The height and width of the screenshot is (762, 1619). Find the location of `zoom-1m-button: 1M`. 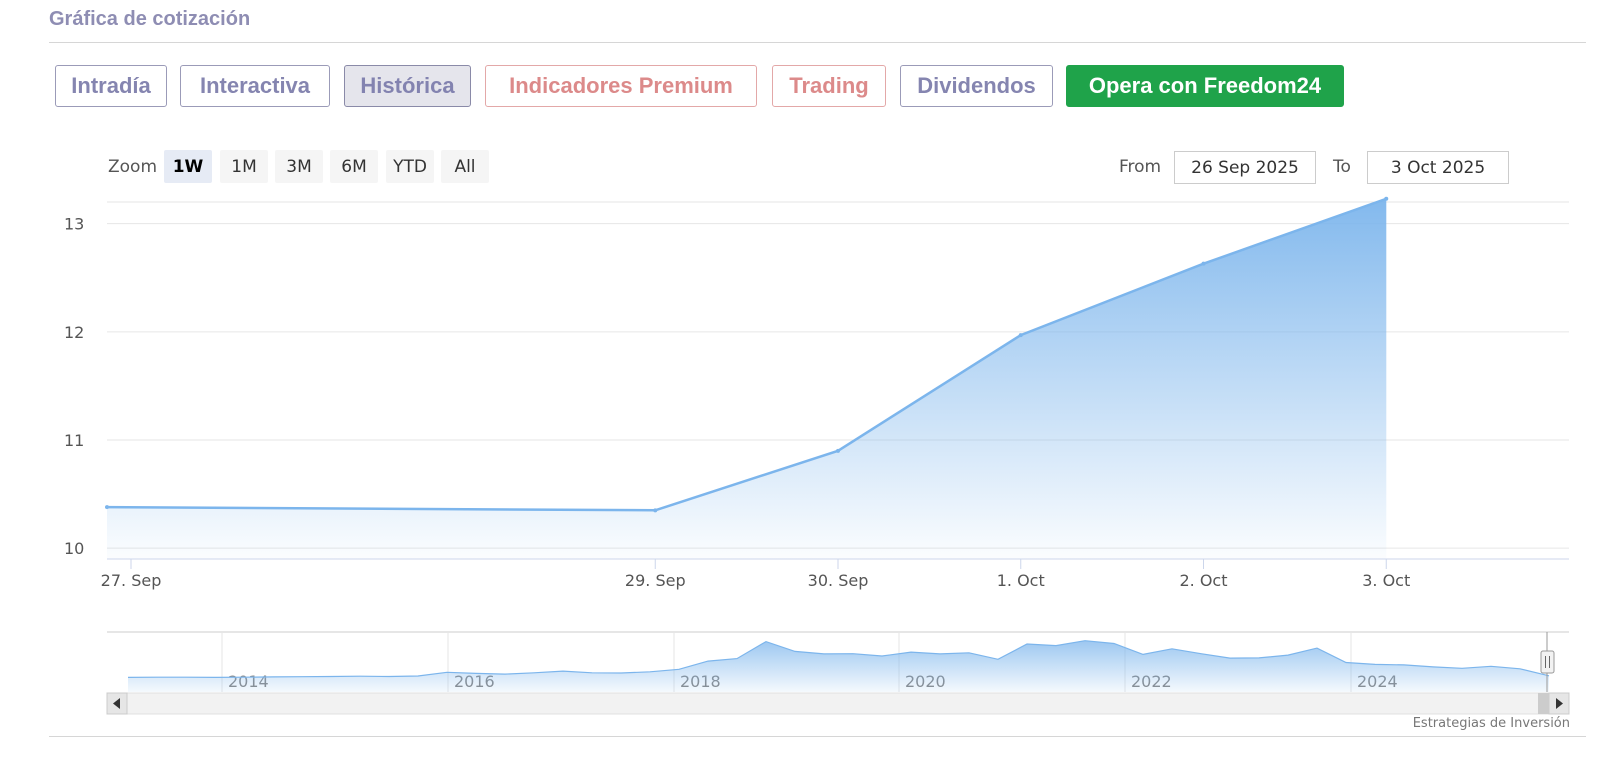

zoom-1m-button: 1M is located at coordinates (244, 166).